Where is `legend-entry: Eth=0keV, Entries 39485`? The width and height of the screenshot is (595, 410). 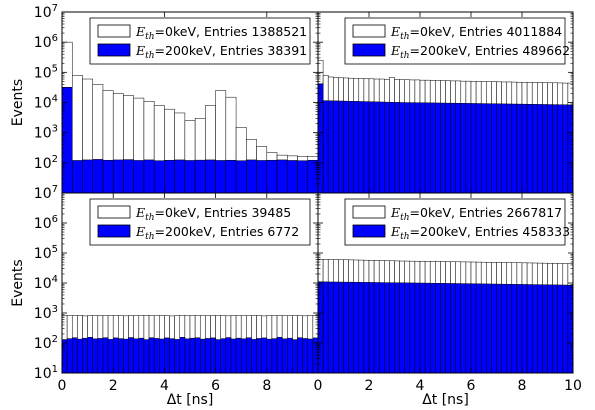 legend-entry: Eth=0keV, Entries 39485 is located at coordinates (213, 214).